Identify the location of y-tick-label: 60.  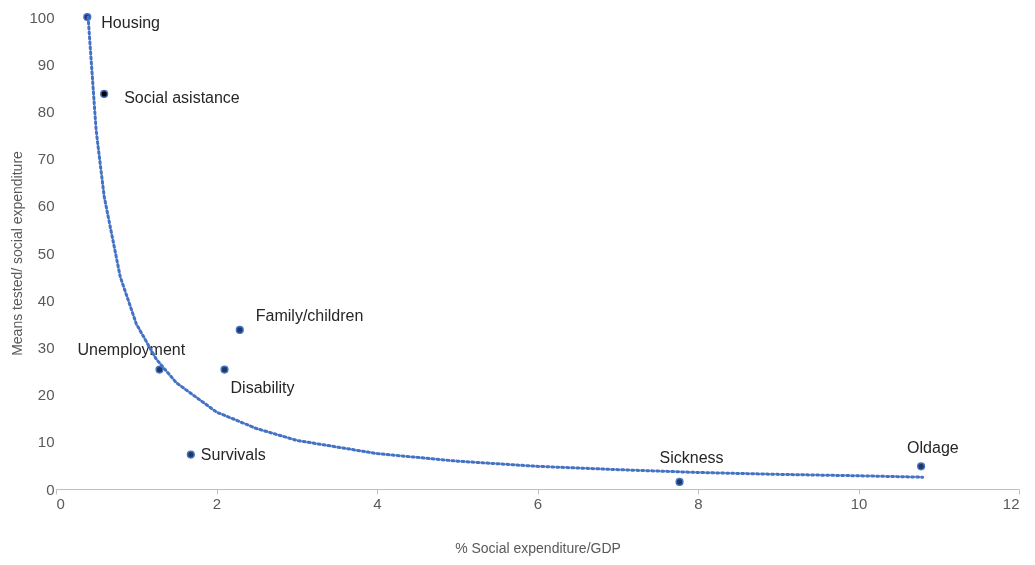
(46, 206).